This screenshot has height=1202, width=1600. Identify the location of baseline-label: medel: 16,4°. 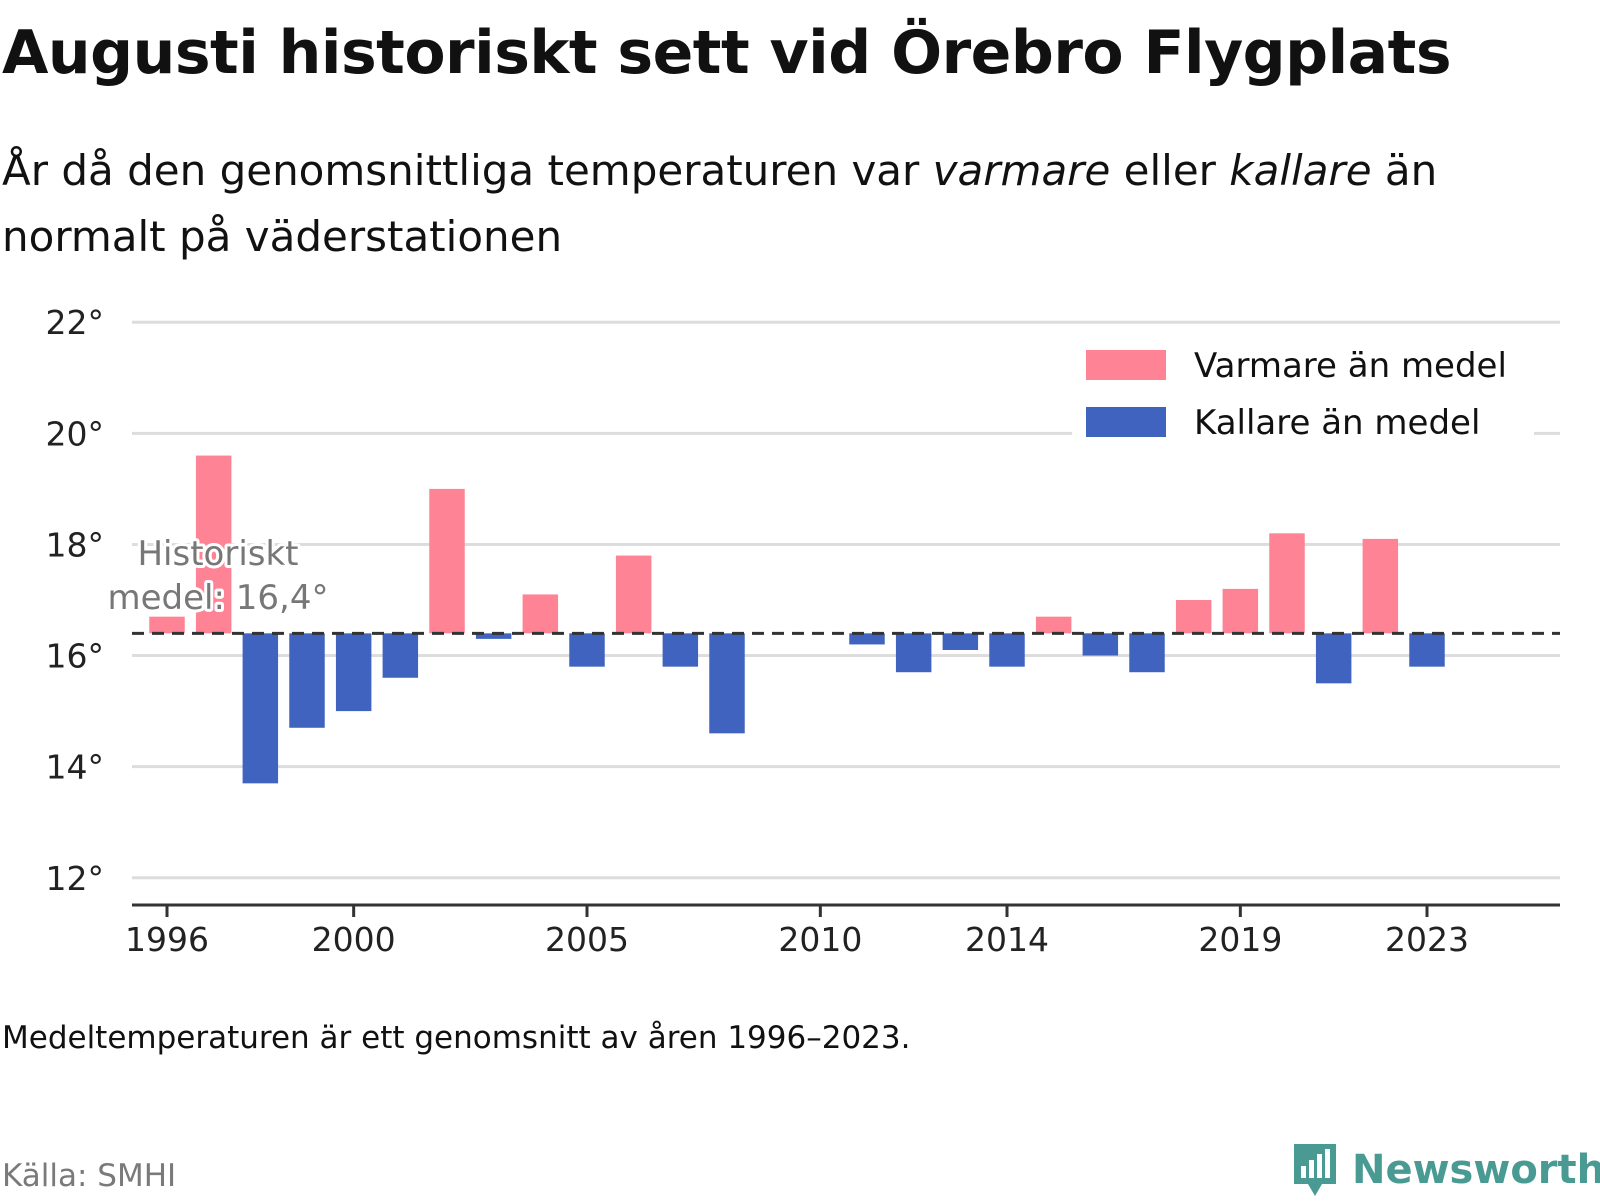
(218, 598).